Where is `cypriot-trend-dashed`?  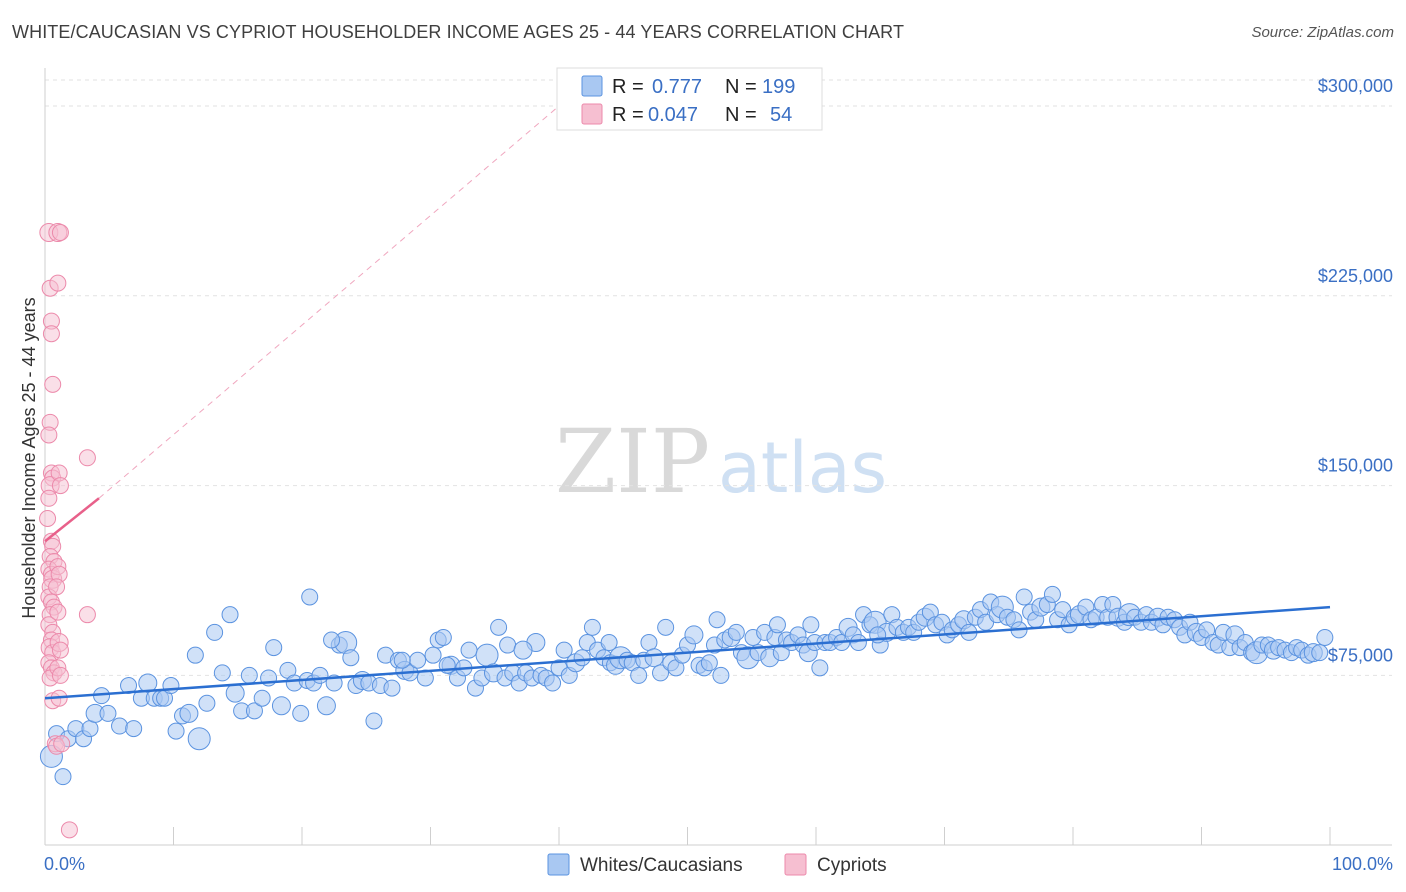
cypriot-trend-dashed is located at coordinates (329, 302).